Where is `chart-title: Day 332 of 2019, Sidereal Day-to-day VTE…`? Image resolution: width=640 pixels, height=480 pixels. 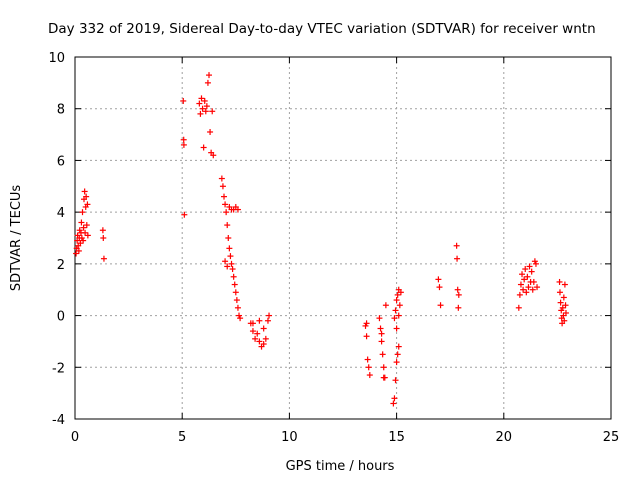
chart-title: Day 332 of 2019, Sidereal Day-to-day VTE… is located at coordinates (322, 29).